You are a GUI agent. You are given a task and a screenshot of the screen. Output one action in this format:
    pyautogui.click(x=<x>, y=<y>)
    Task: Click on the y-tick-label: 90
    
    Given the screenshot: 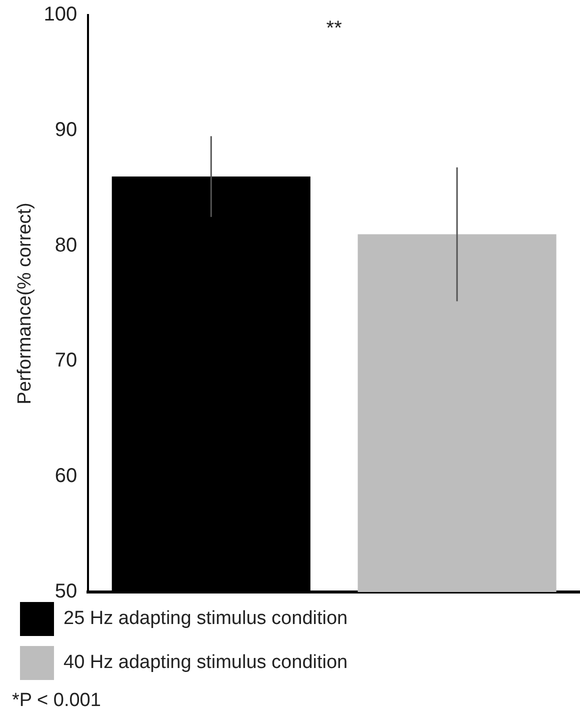 What is the action you would take?
    pyautogui.click(x=66, y=129)
    